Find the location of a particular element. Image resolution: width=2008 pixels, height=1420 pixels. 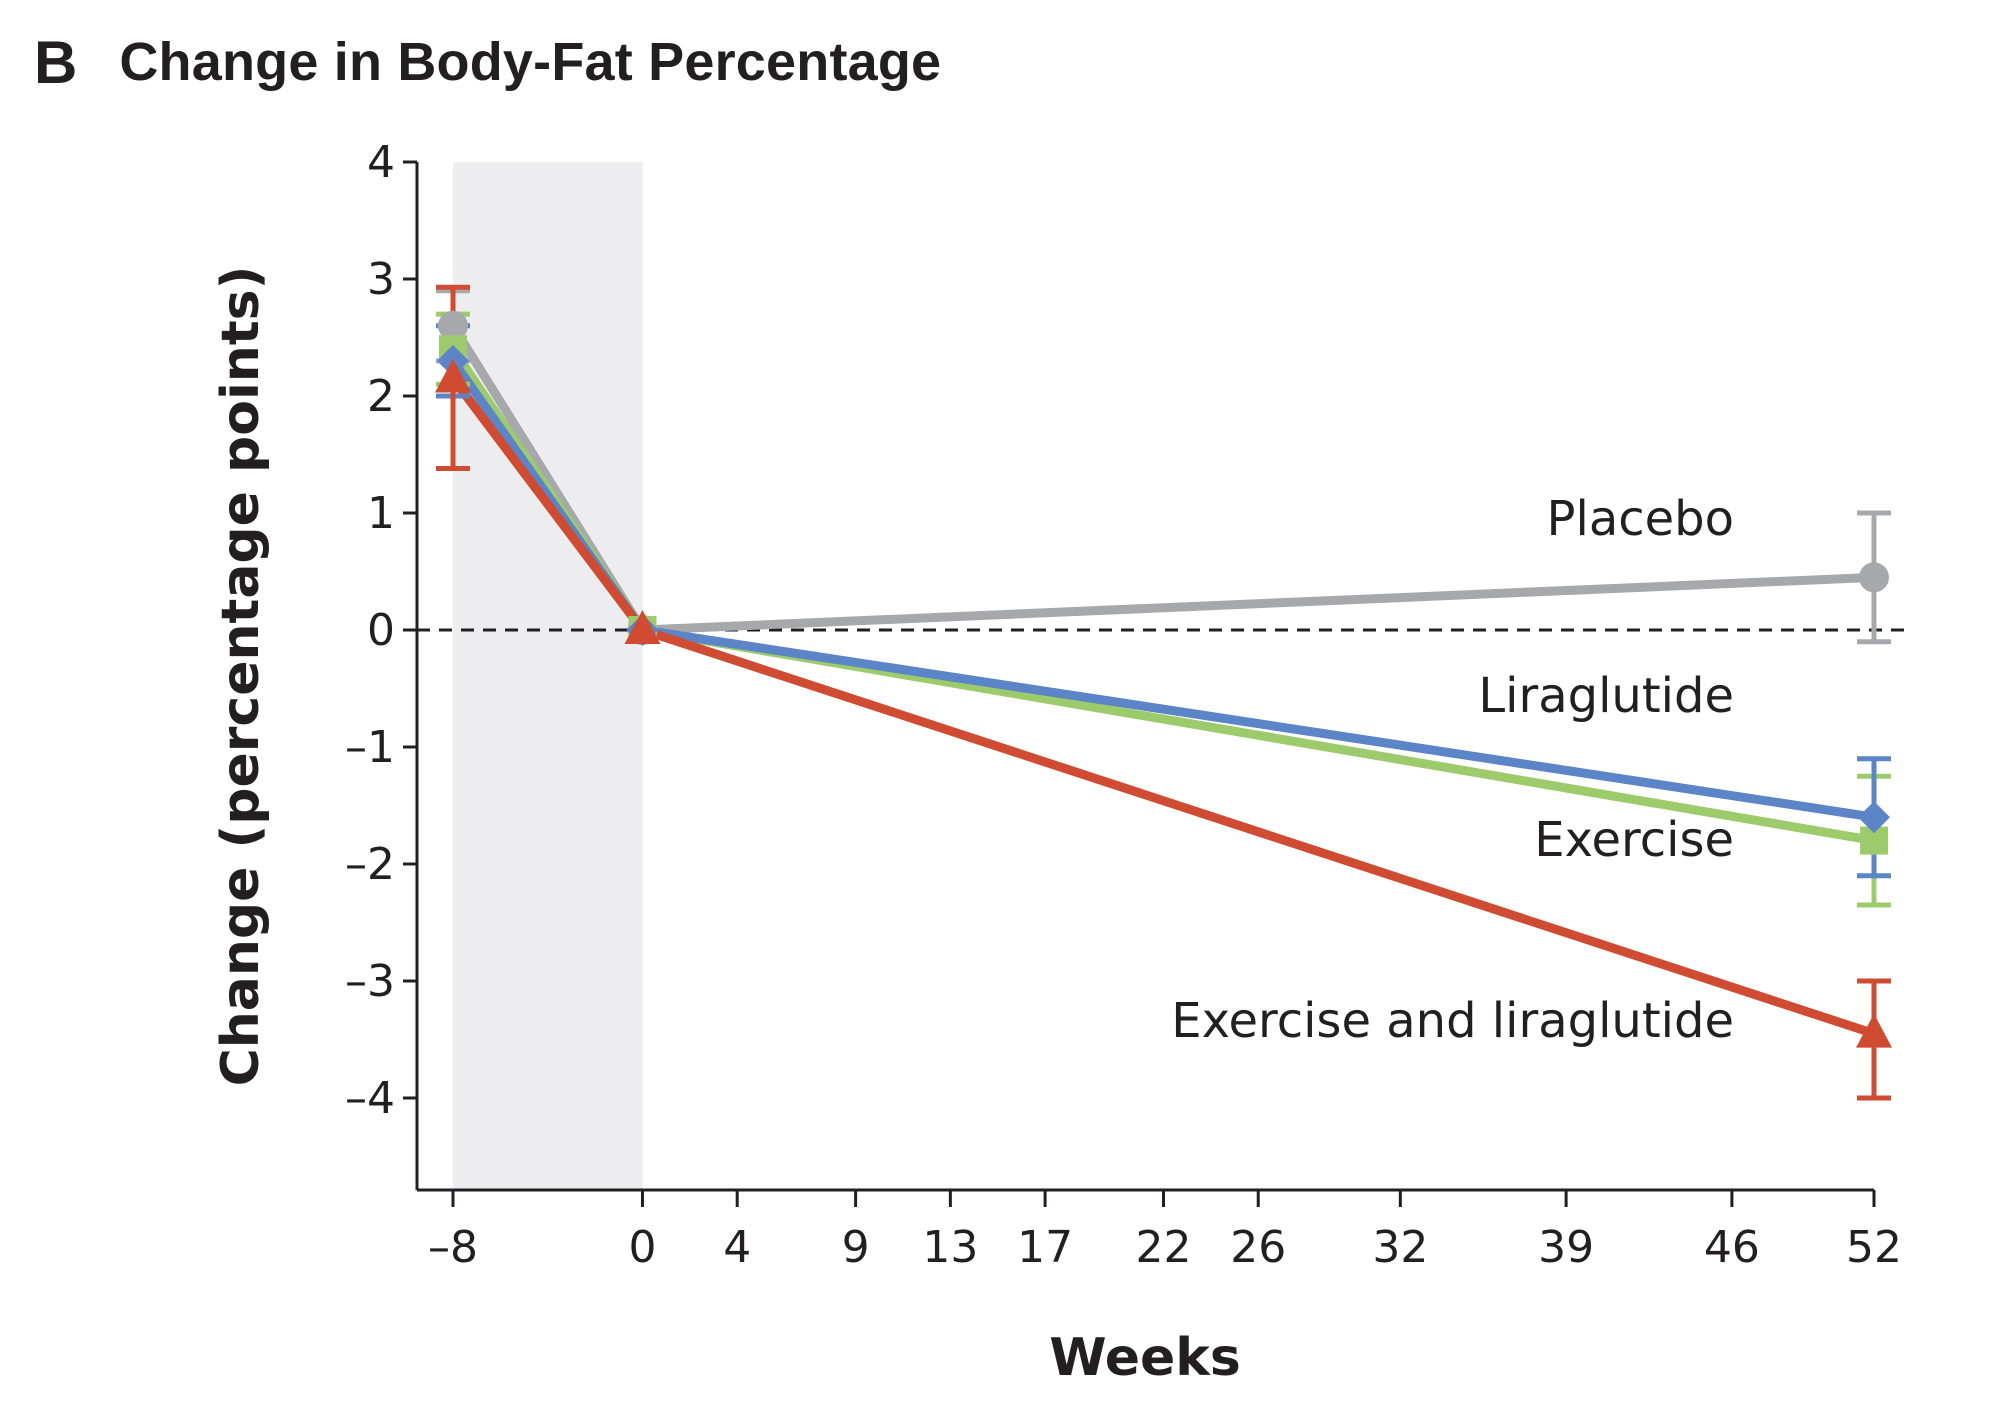

placebo-label: Placebo is located at coordinates (1640, 519).